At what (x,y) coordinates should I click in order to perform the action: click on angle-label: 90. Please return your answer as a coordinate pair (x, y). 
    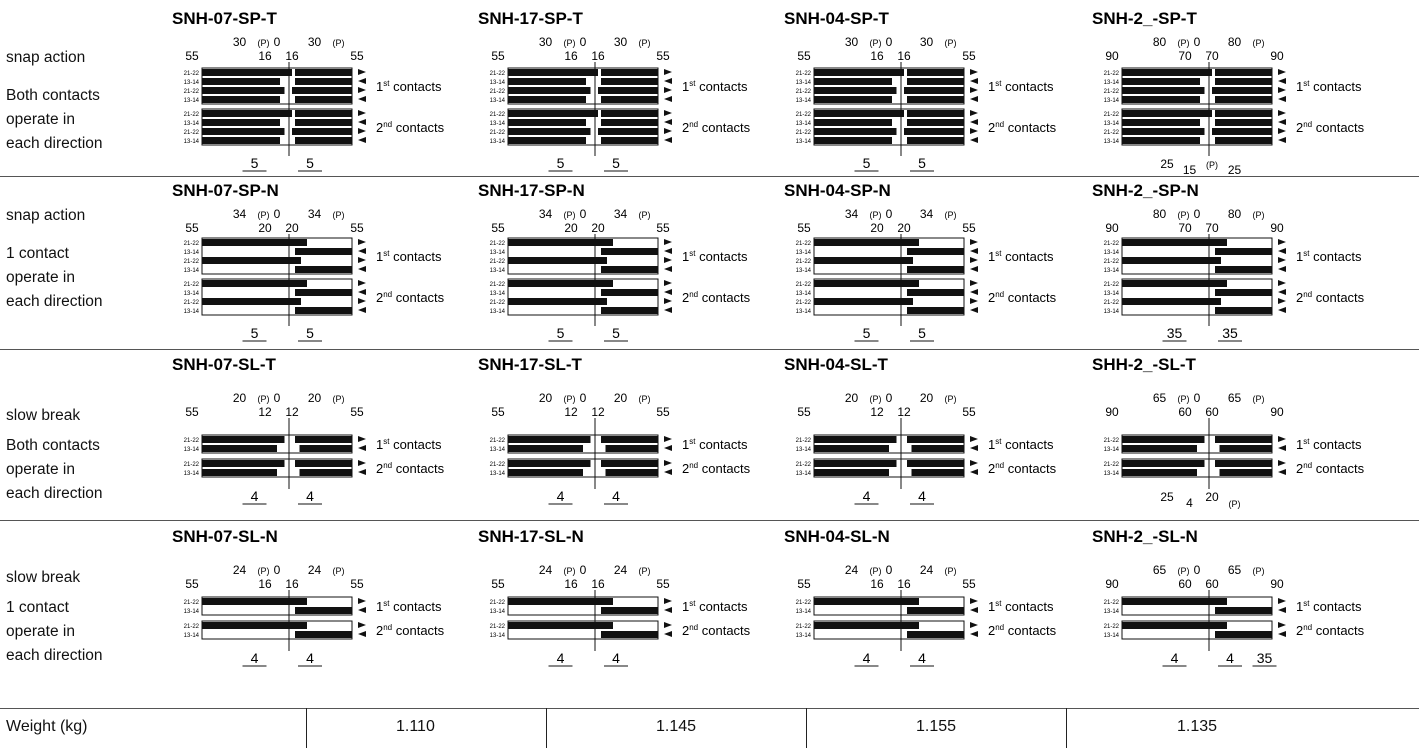
    Looking at the image, I should click on (1277, 56).